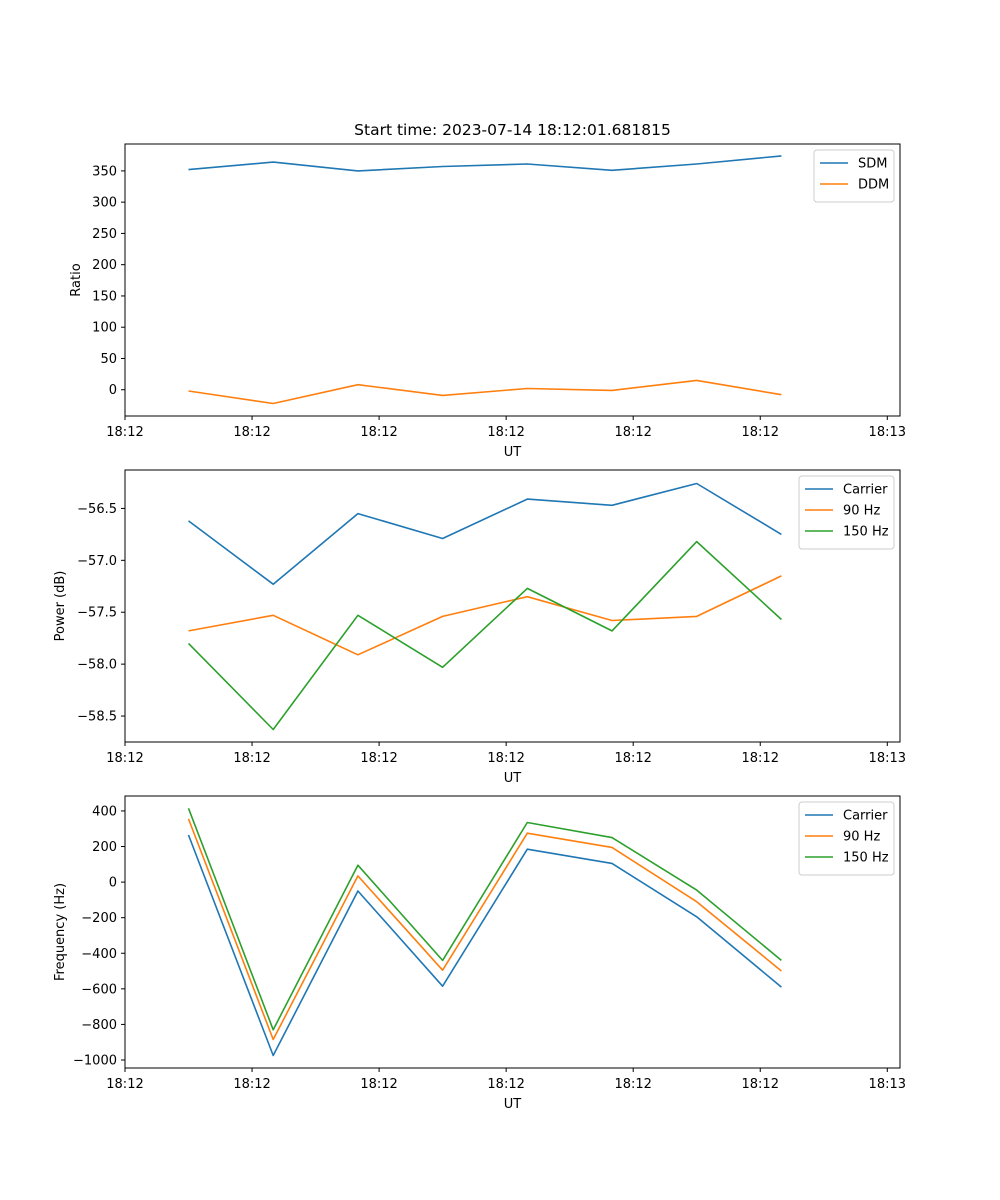  What do you see at coordinates (485, 163) in the screenshot?
I see `series-line-sdm` at bounding box center [485, 163].